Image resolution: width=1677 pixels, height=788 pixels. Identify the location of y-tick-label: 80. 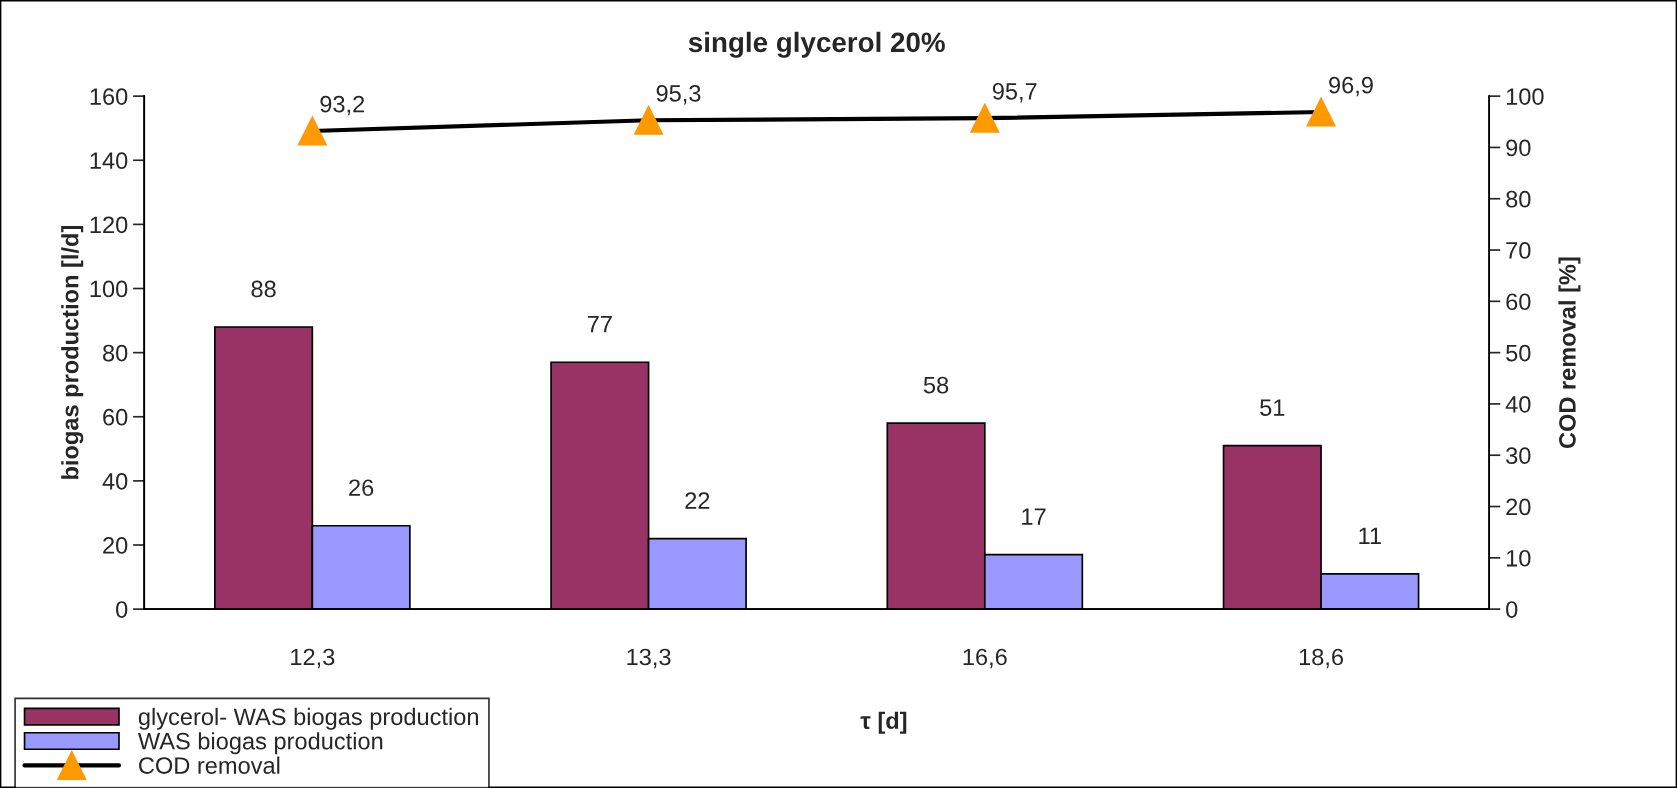
(115, 353).